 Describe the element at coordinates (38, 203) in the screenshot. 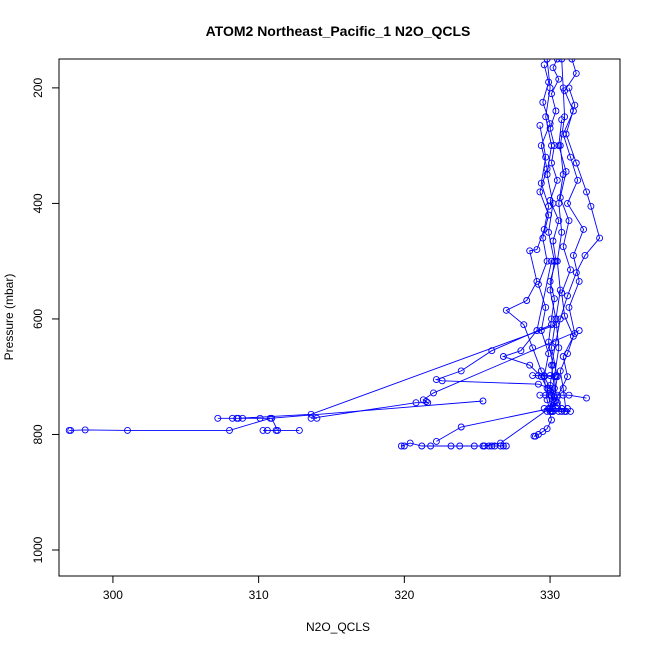

I see `y-tick-label: 400` at that location.